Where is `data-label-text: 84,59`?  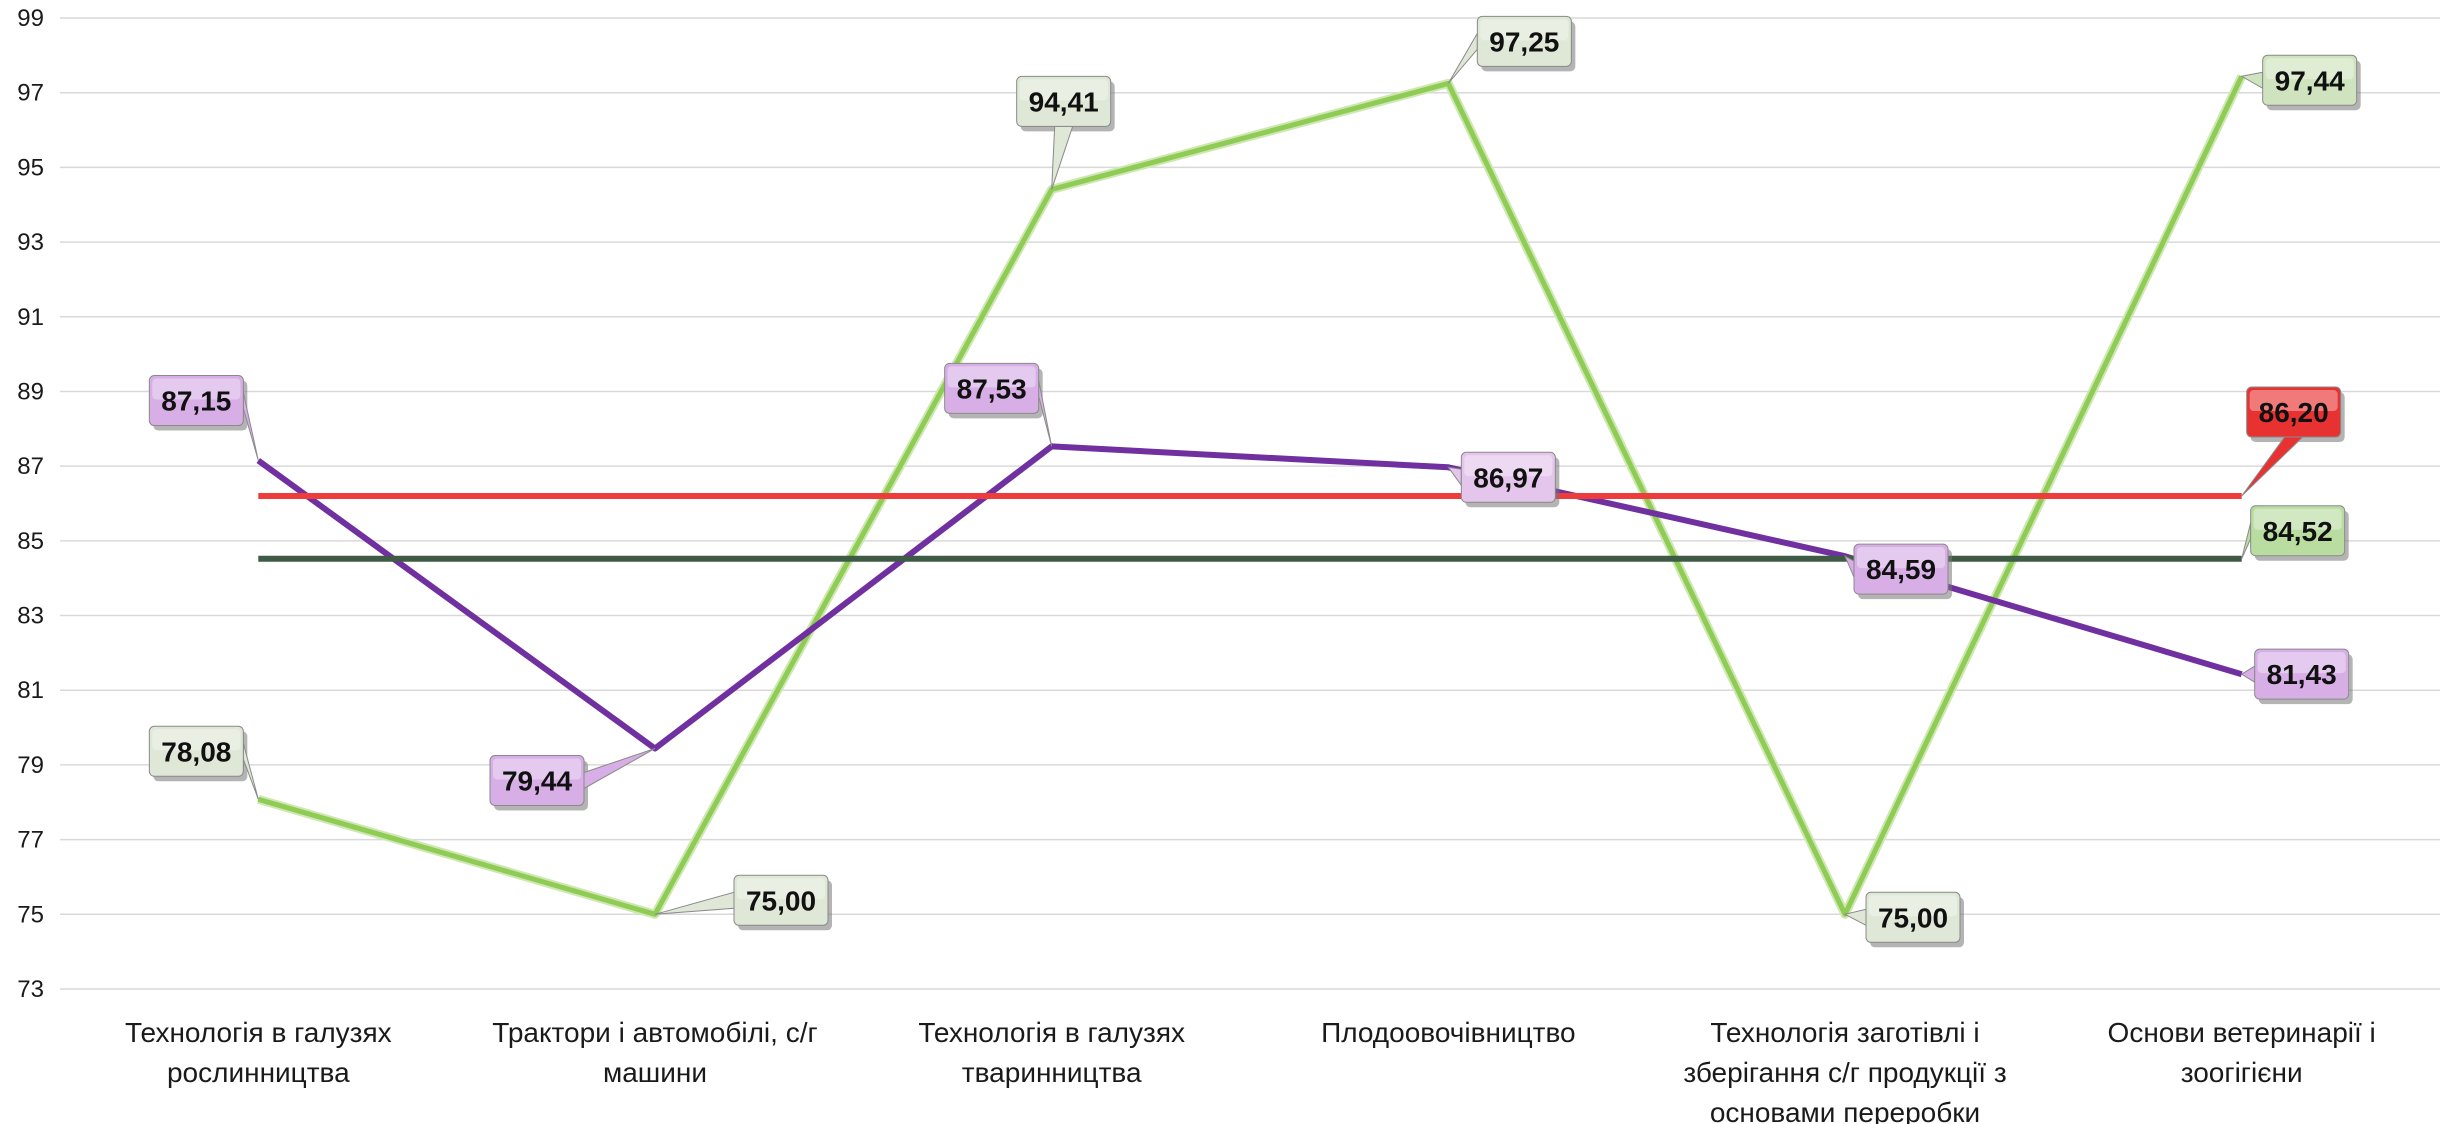 data-label-text: 84,59 is located at coordinates (1901, 569).